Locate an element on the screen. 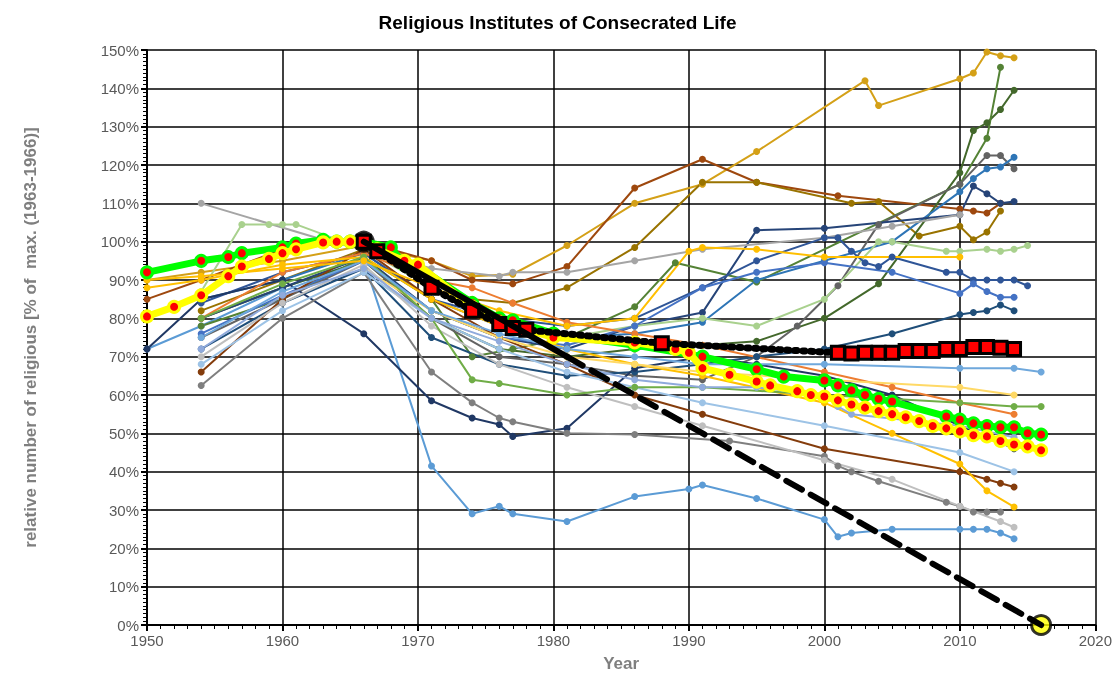 The width and height of the screenshot is (1115, 677). y-tick-label: 10% is located at coordinates (123, 587).